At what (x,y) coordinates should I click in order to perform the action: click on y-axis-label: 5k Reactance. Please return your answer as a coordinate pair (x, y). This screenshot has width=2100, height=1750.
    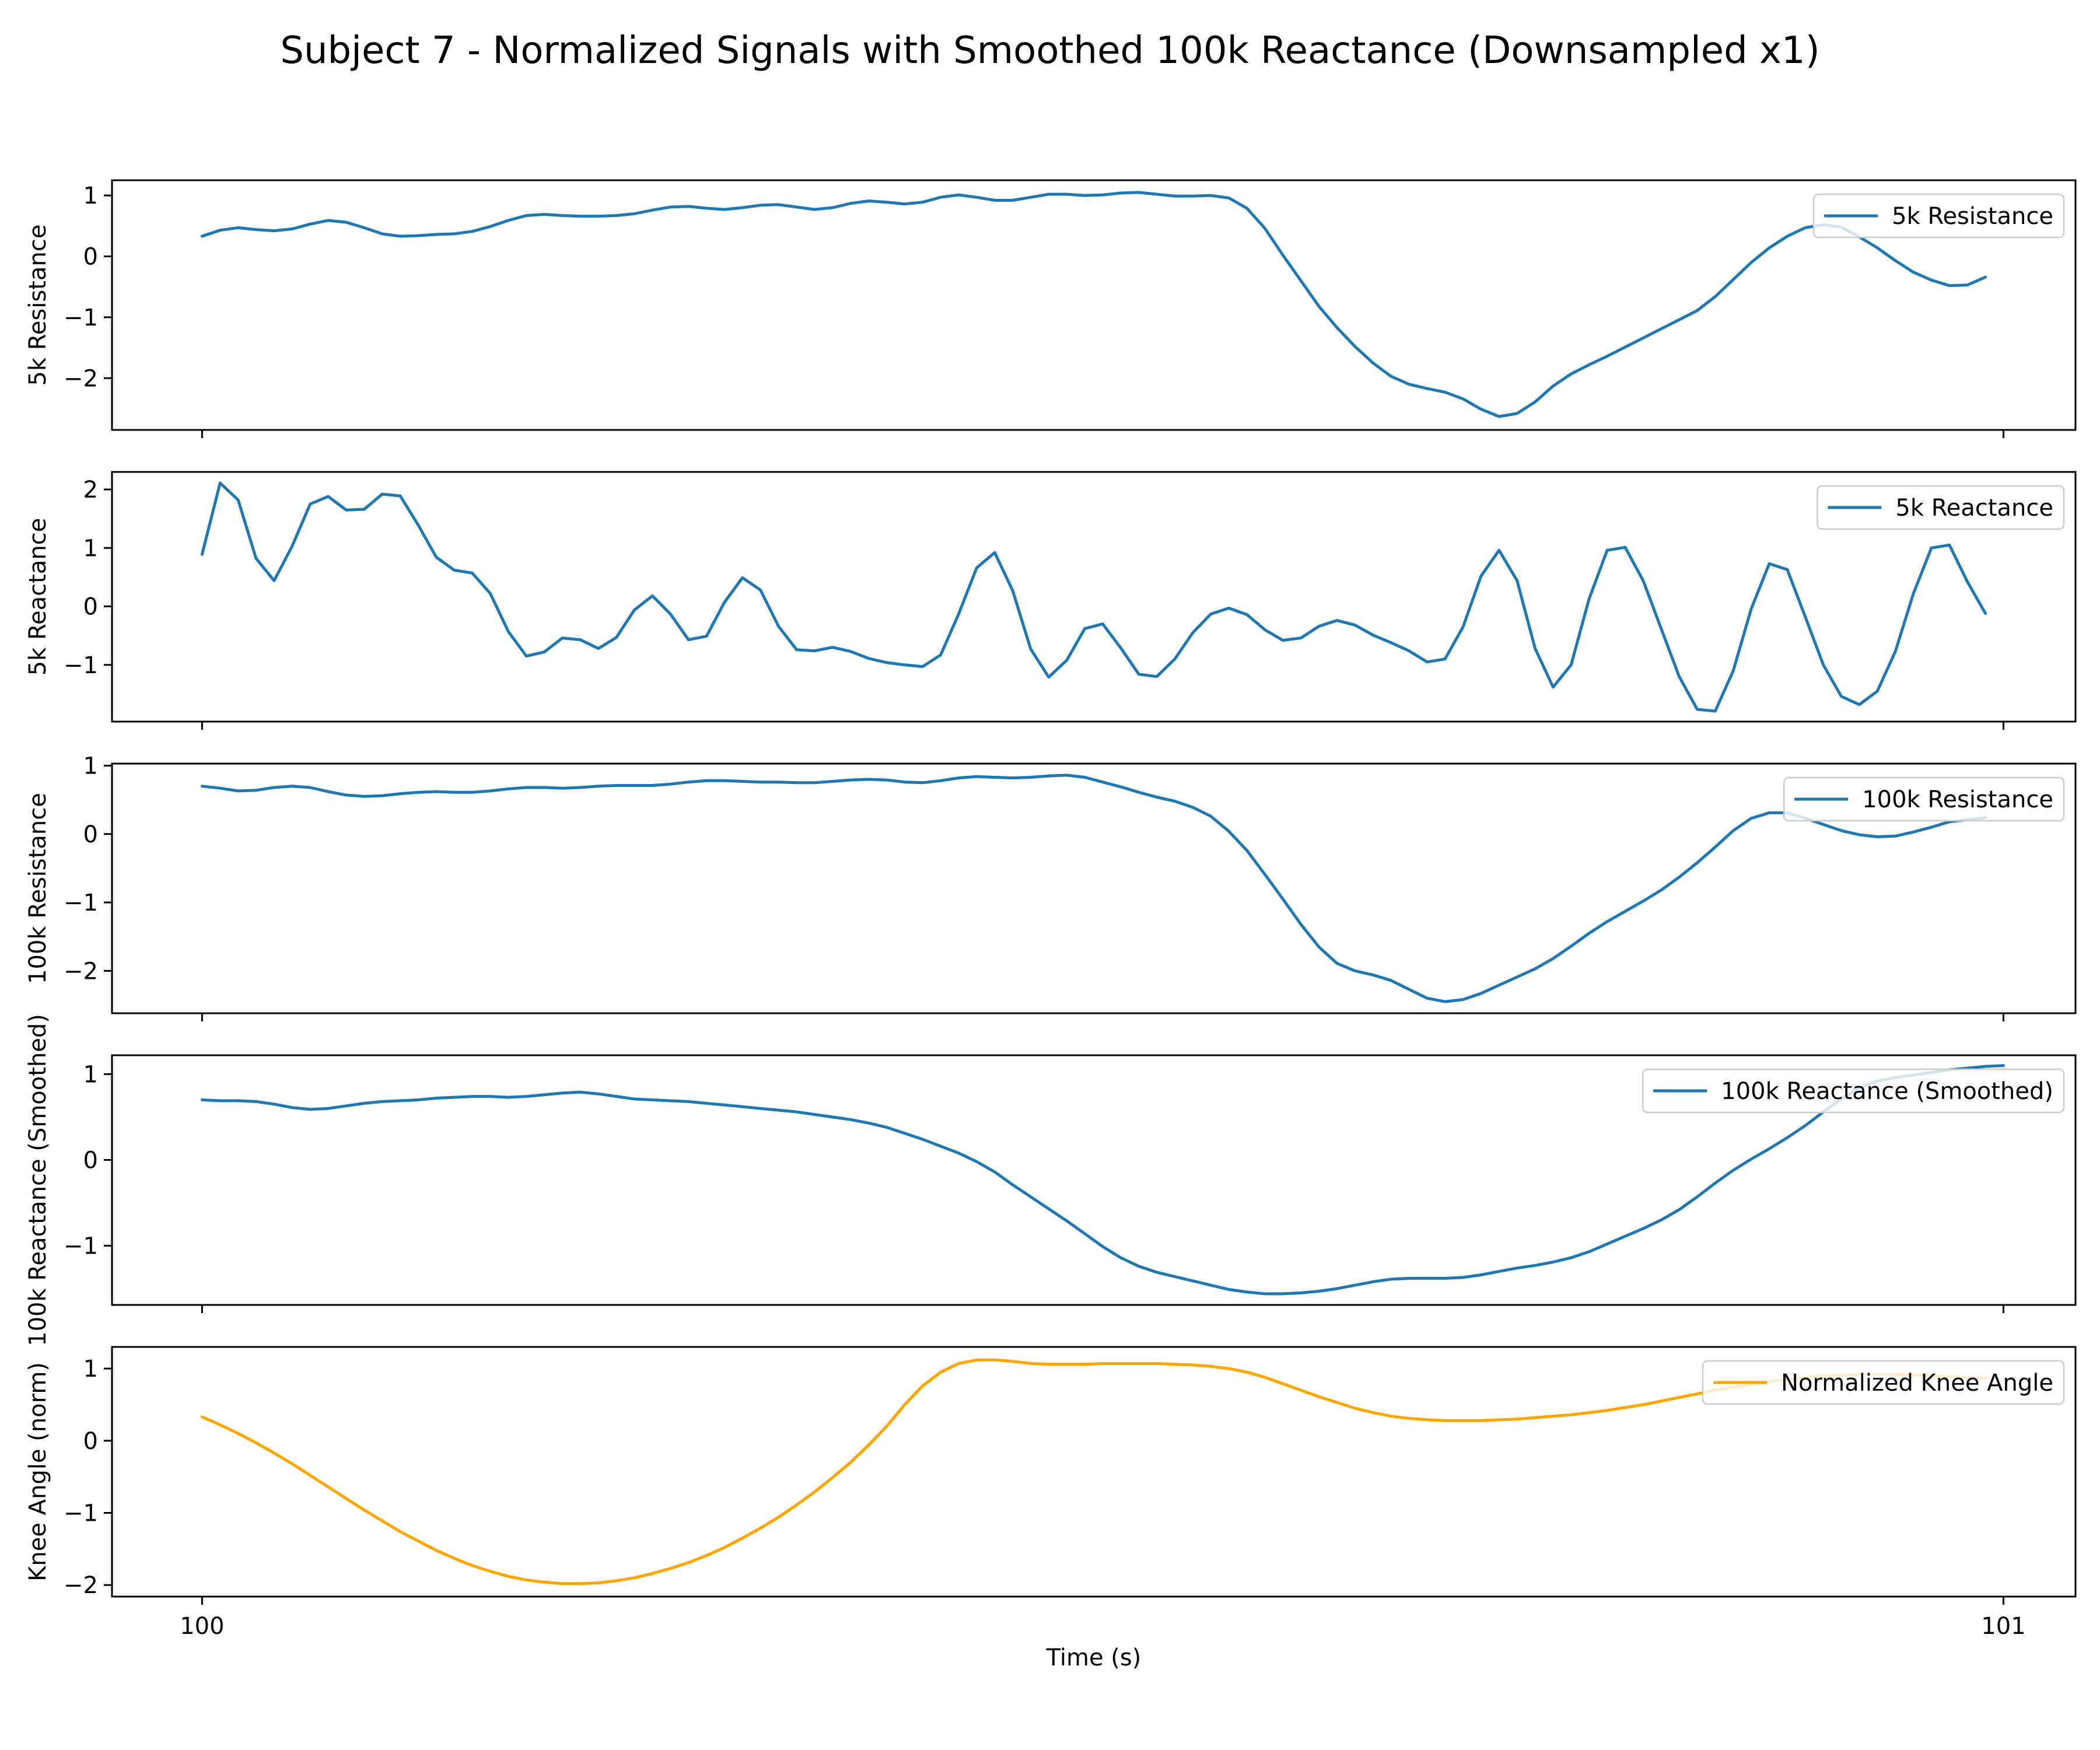
    Looking at the image, I should click on (37, 597).